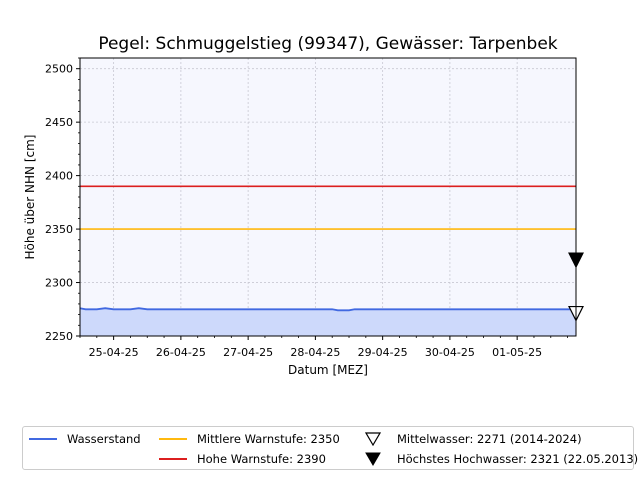 Image resolution: width=640 pixels, height=480 pixels. What do you see at coordinates (59, 336) in the screenshot?
I see `y-tick-label: 2250` at bounding box center [59, 336].